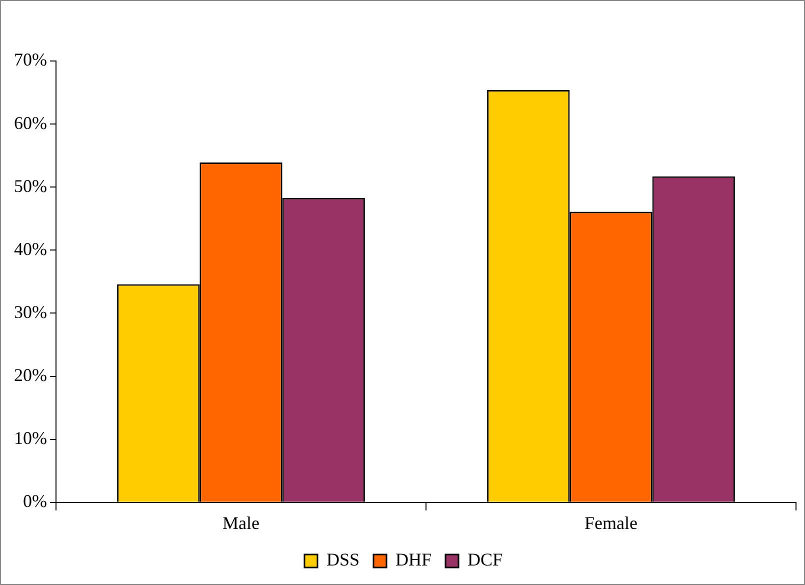  What do you see at coordinates (30, 186) in the screenshot?
I see `y-tick-label: 50%` at bounding box center [30, 186].